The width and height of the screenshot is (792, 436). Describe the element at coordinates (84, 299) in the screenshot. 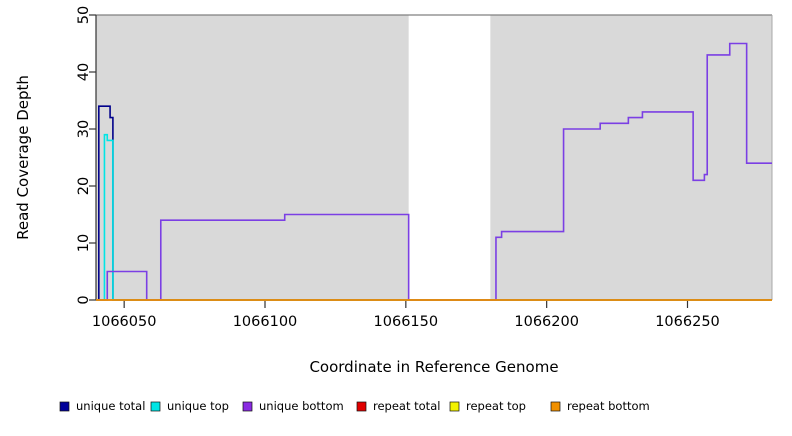

I see `y-tick-label: 0` at that location.